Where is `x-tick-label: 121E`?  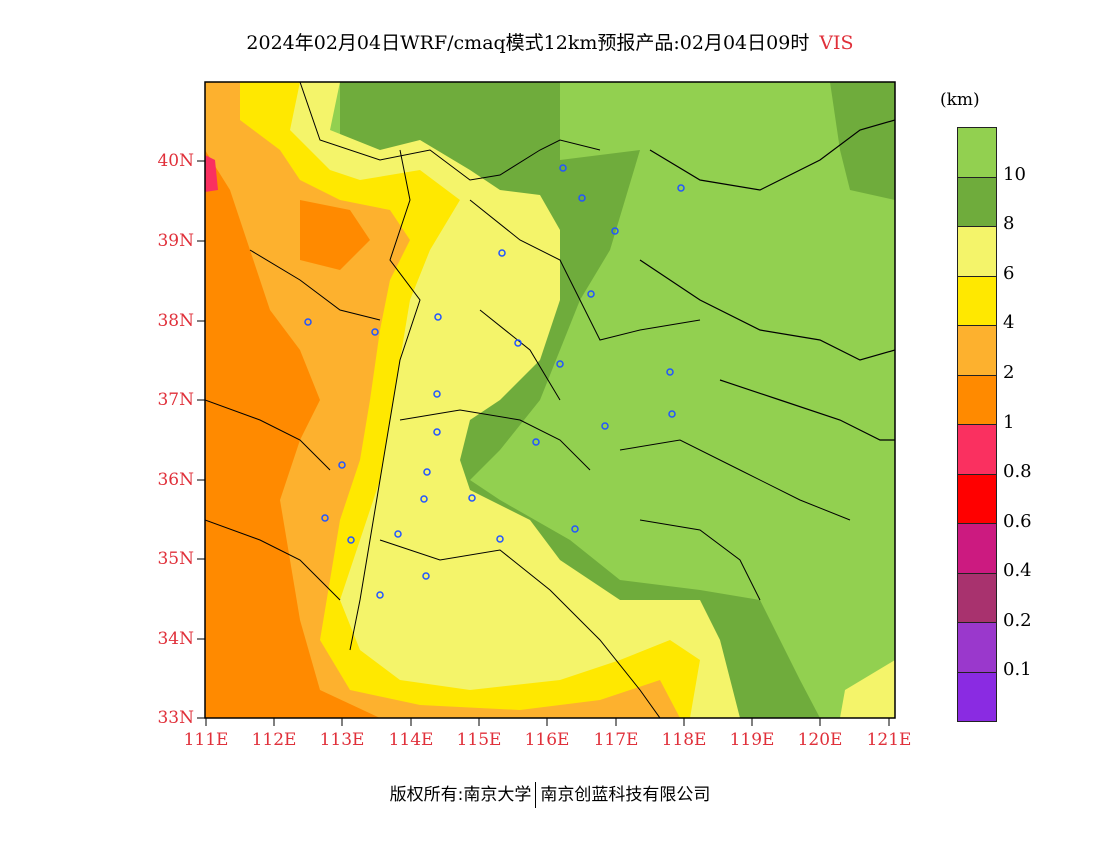 x-tick-label: 121E is located at coordinates (889, 740).